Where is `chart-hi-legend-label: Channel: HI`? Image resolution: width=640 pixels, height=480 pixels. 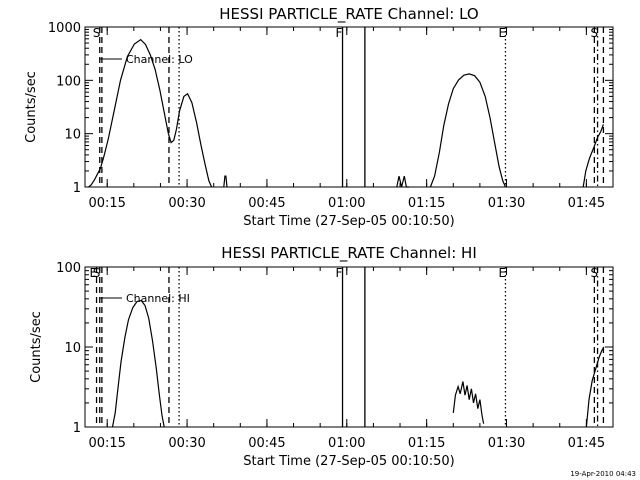
chart-hi-legend-label: Channel: HI is located at coordinates (158, 298).